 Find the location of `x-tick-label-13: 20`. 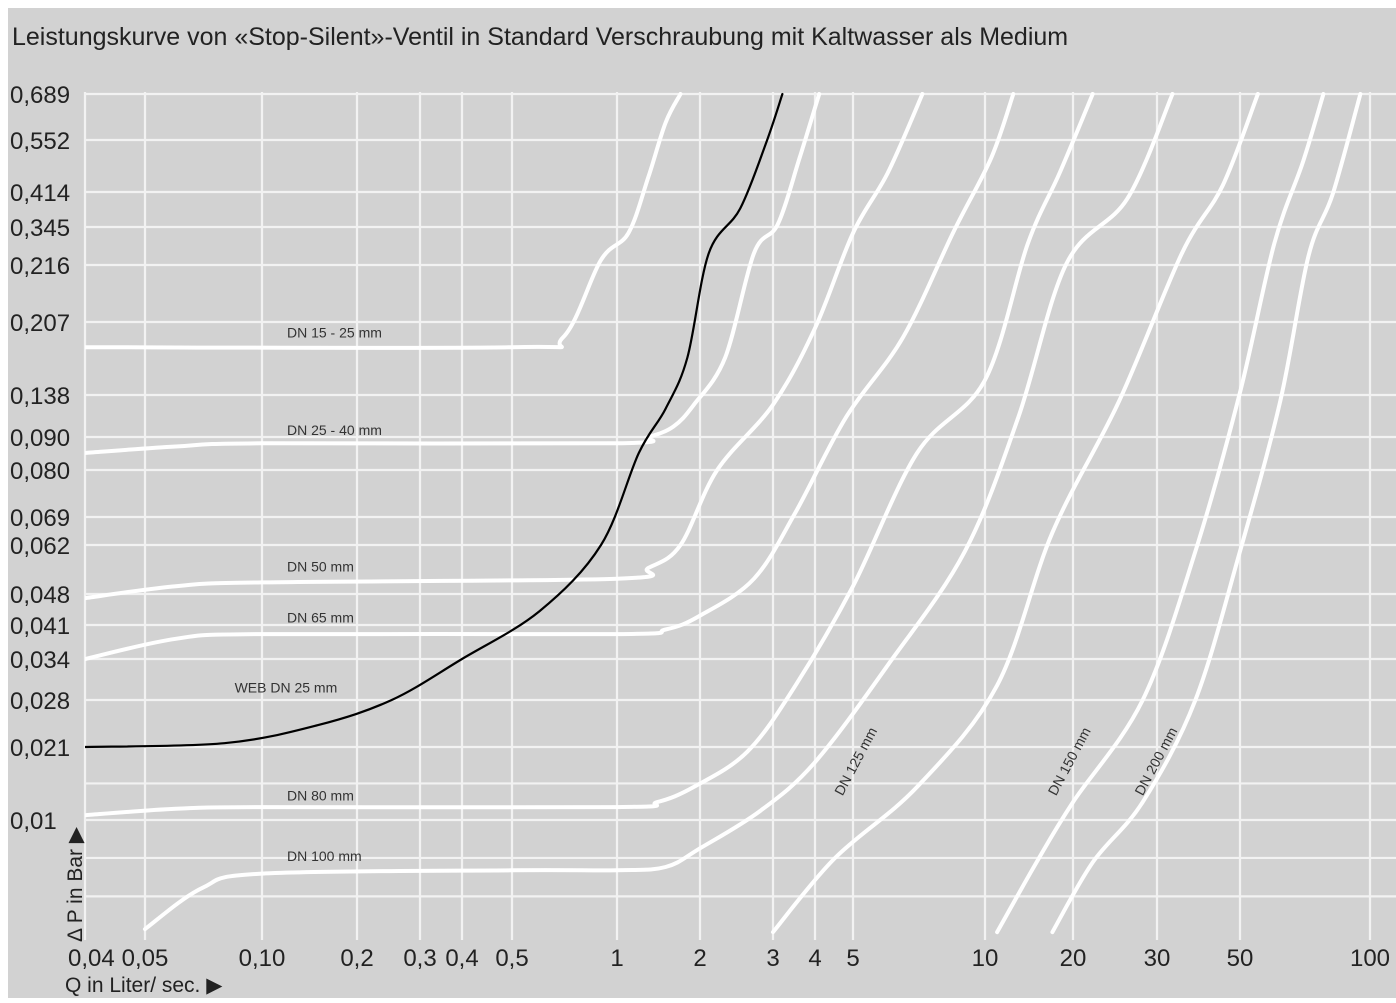

x-tick-label-13: 20 is located at coordinates (1073, 958).